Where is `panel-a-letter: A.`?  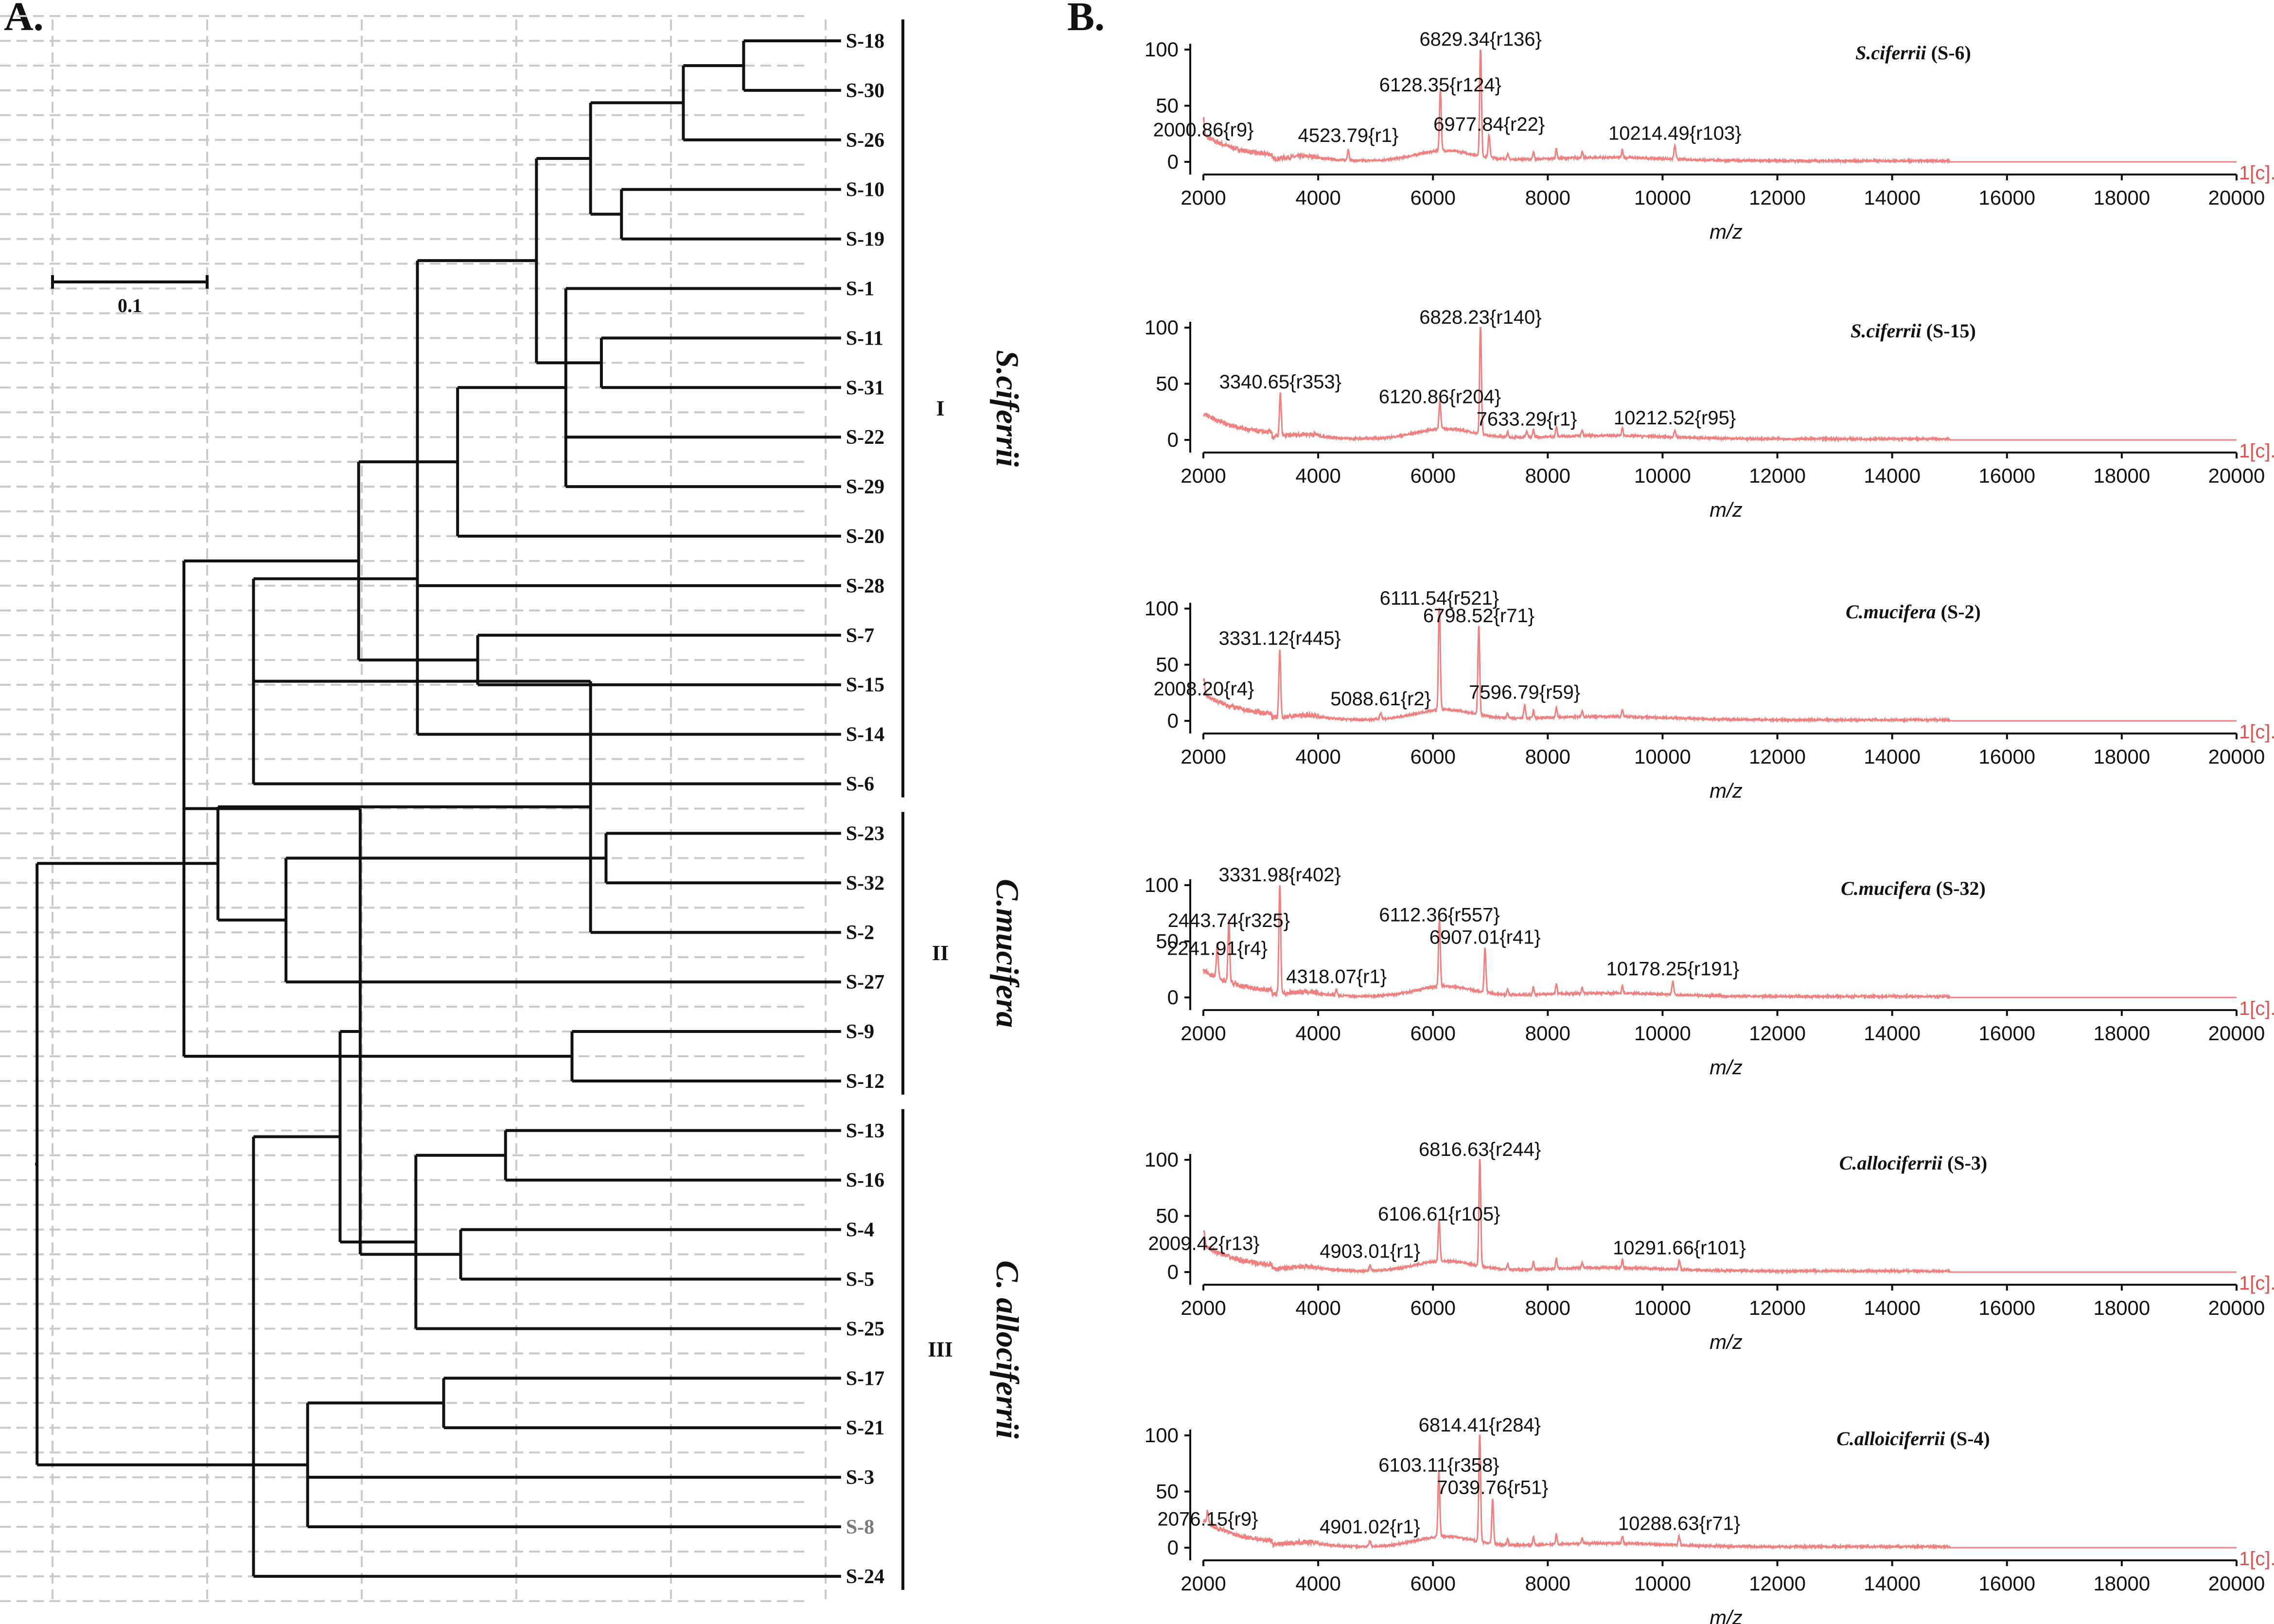
panel-a-letter: A. is located at coordinates (24, 19).